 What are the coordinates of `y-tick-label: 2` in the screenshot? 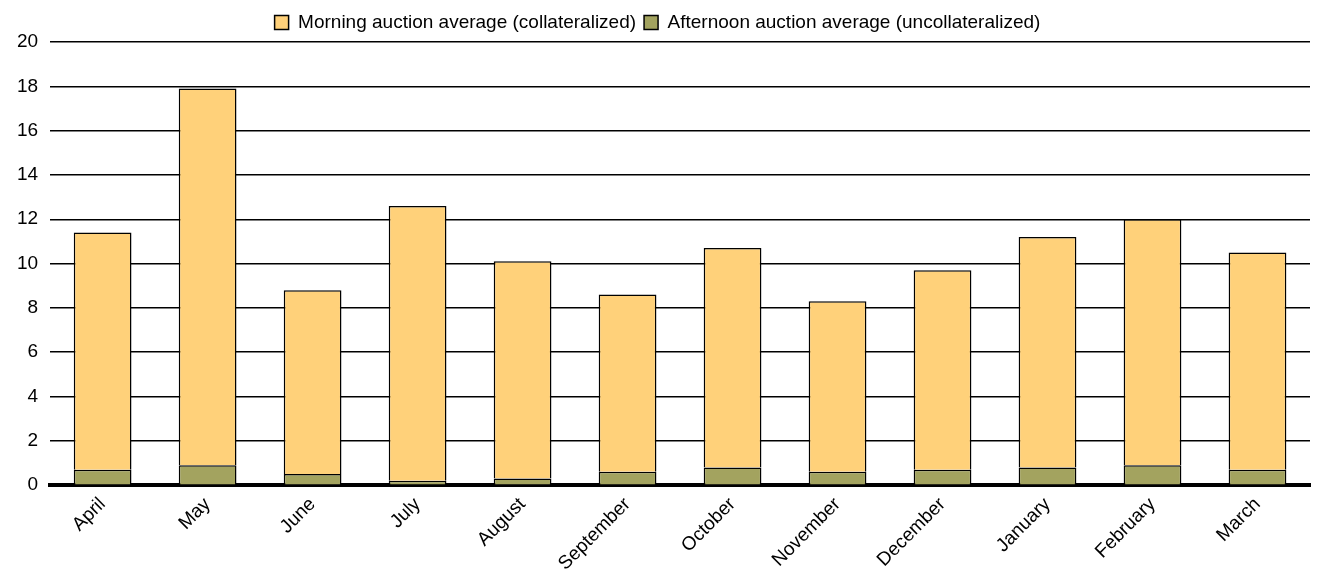 It's located at (33, 440).